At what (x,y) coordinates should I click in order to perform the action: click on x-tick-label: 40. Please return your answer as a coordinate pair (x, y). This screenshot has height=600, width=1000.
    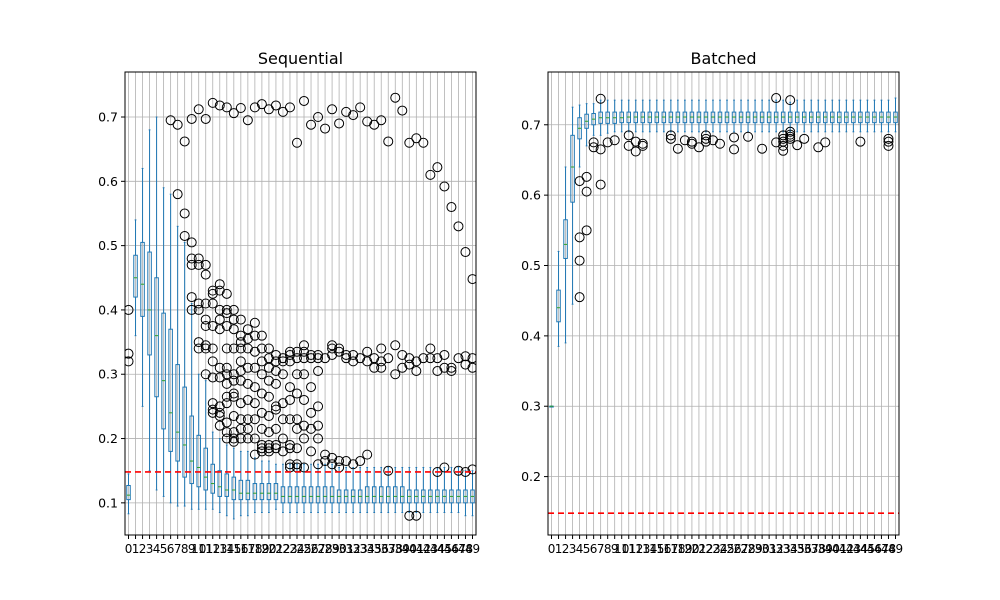
    Looking at the image, I should click on (832, 549).